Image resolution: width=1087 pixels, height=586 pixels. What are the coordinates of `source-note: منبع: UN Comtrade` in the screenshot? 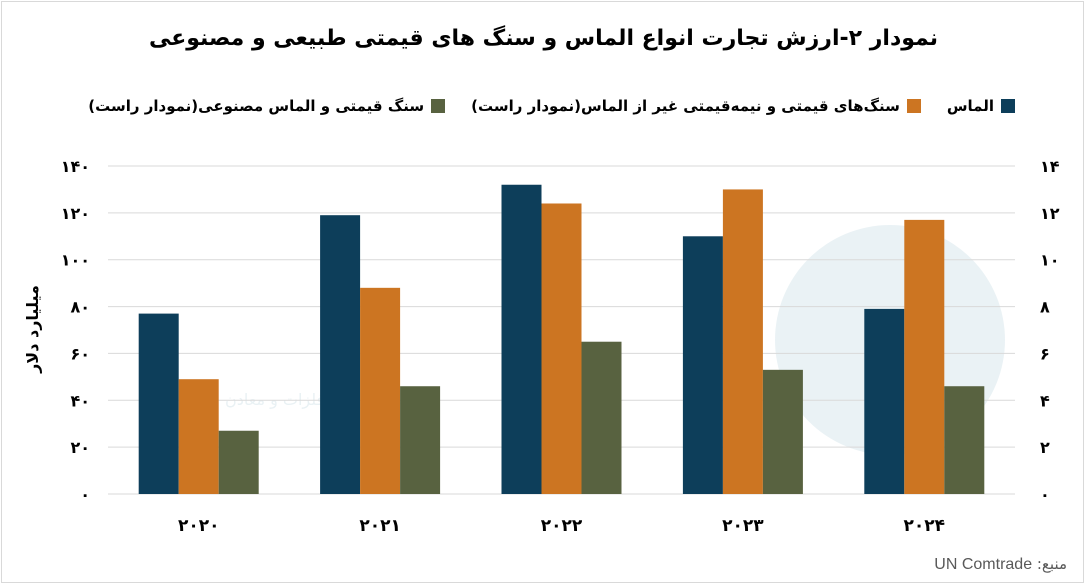 It's located at (1000, 564).